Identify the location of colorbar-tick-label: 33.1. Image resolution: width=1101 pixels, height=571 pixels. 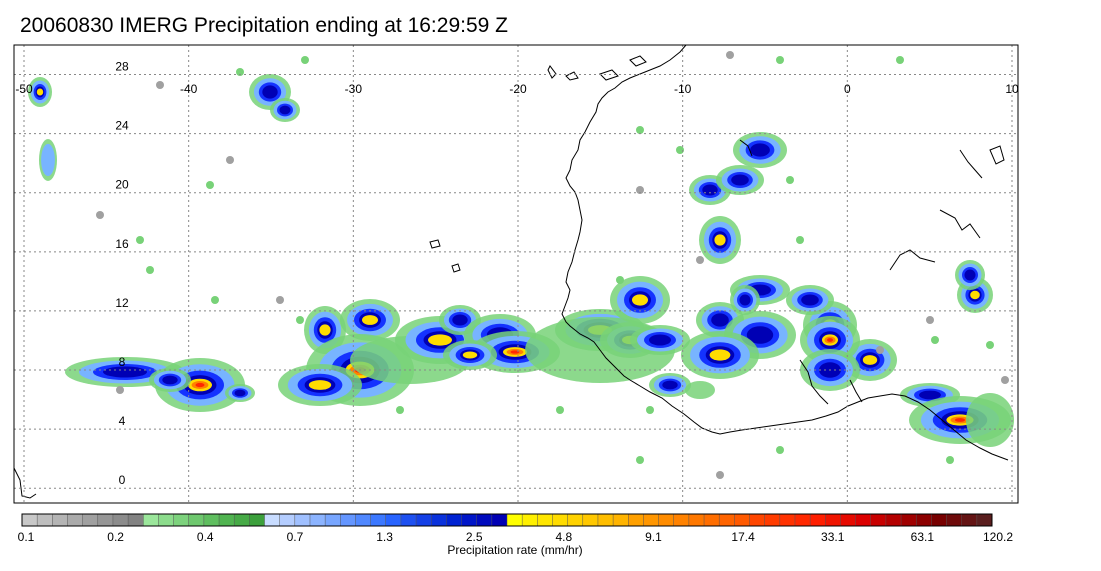
(833, 537).